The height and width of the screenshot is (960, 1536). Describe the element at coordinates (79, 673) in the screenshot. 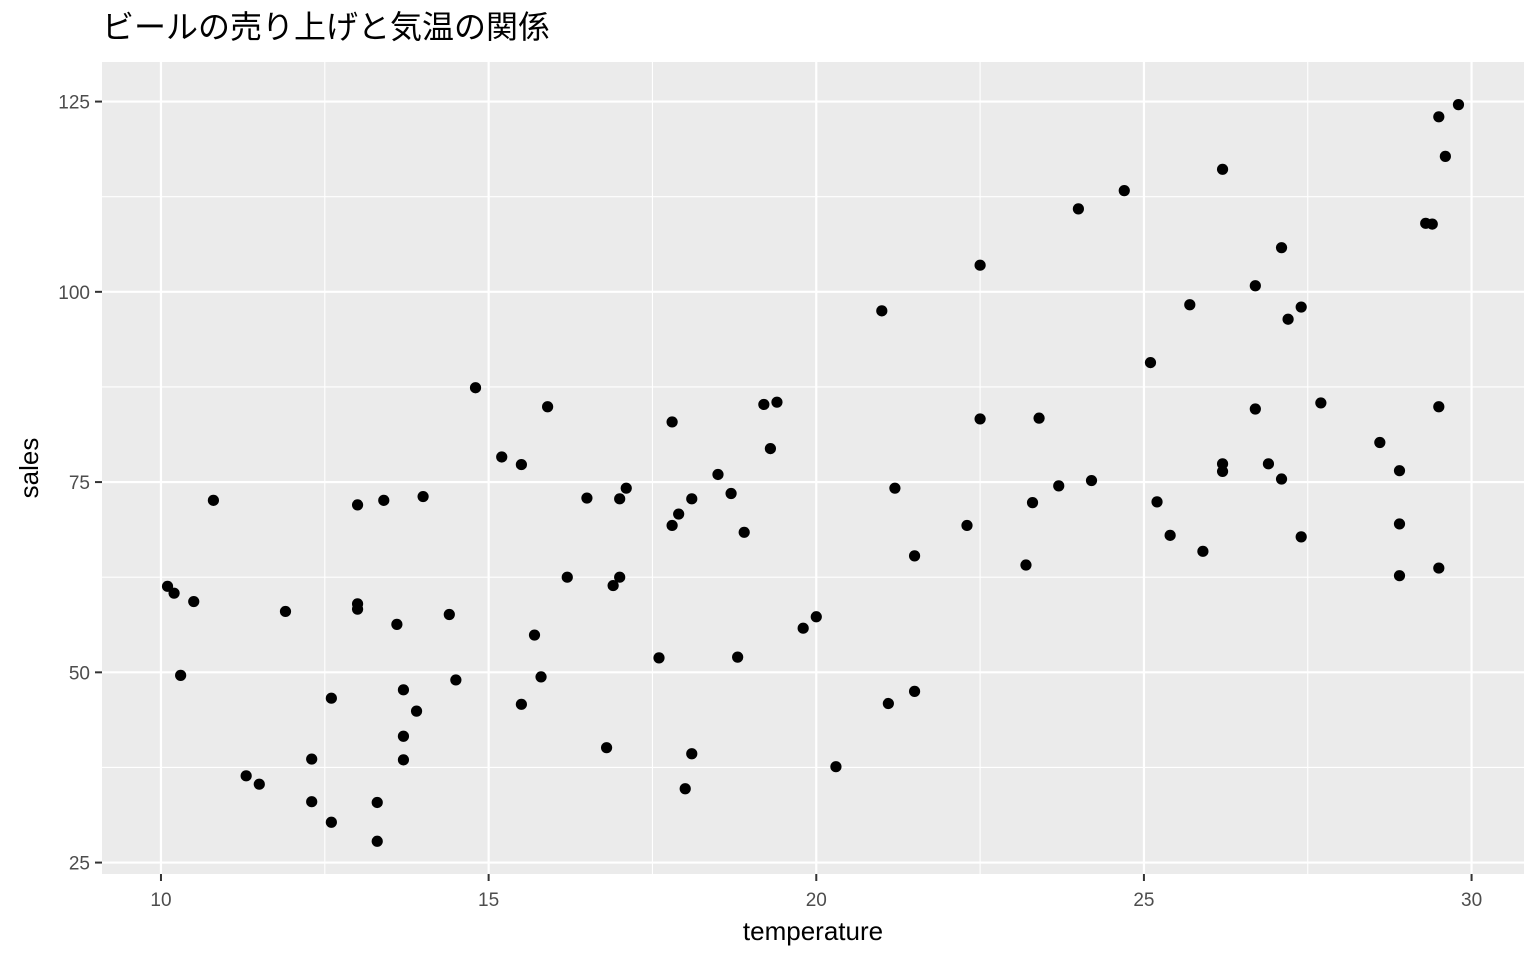

I see `y-tick-label: 50` at that location.